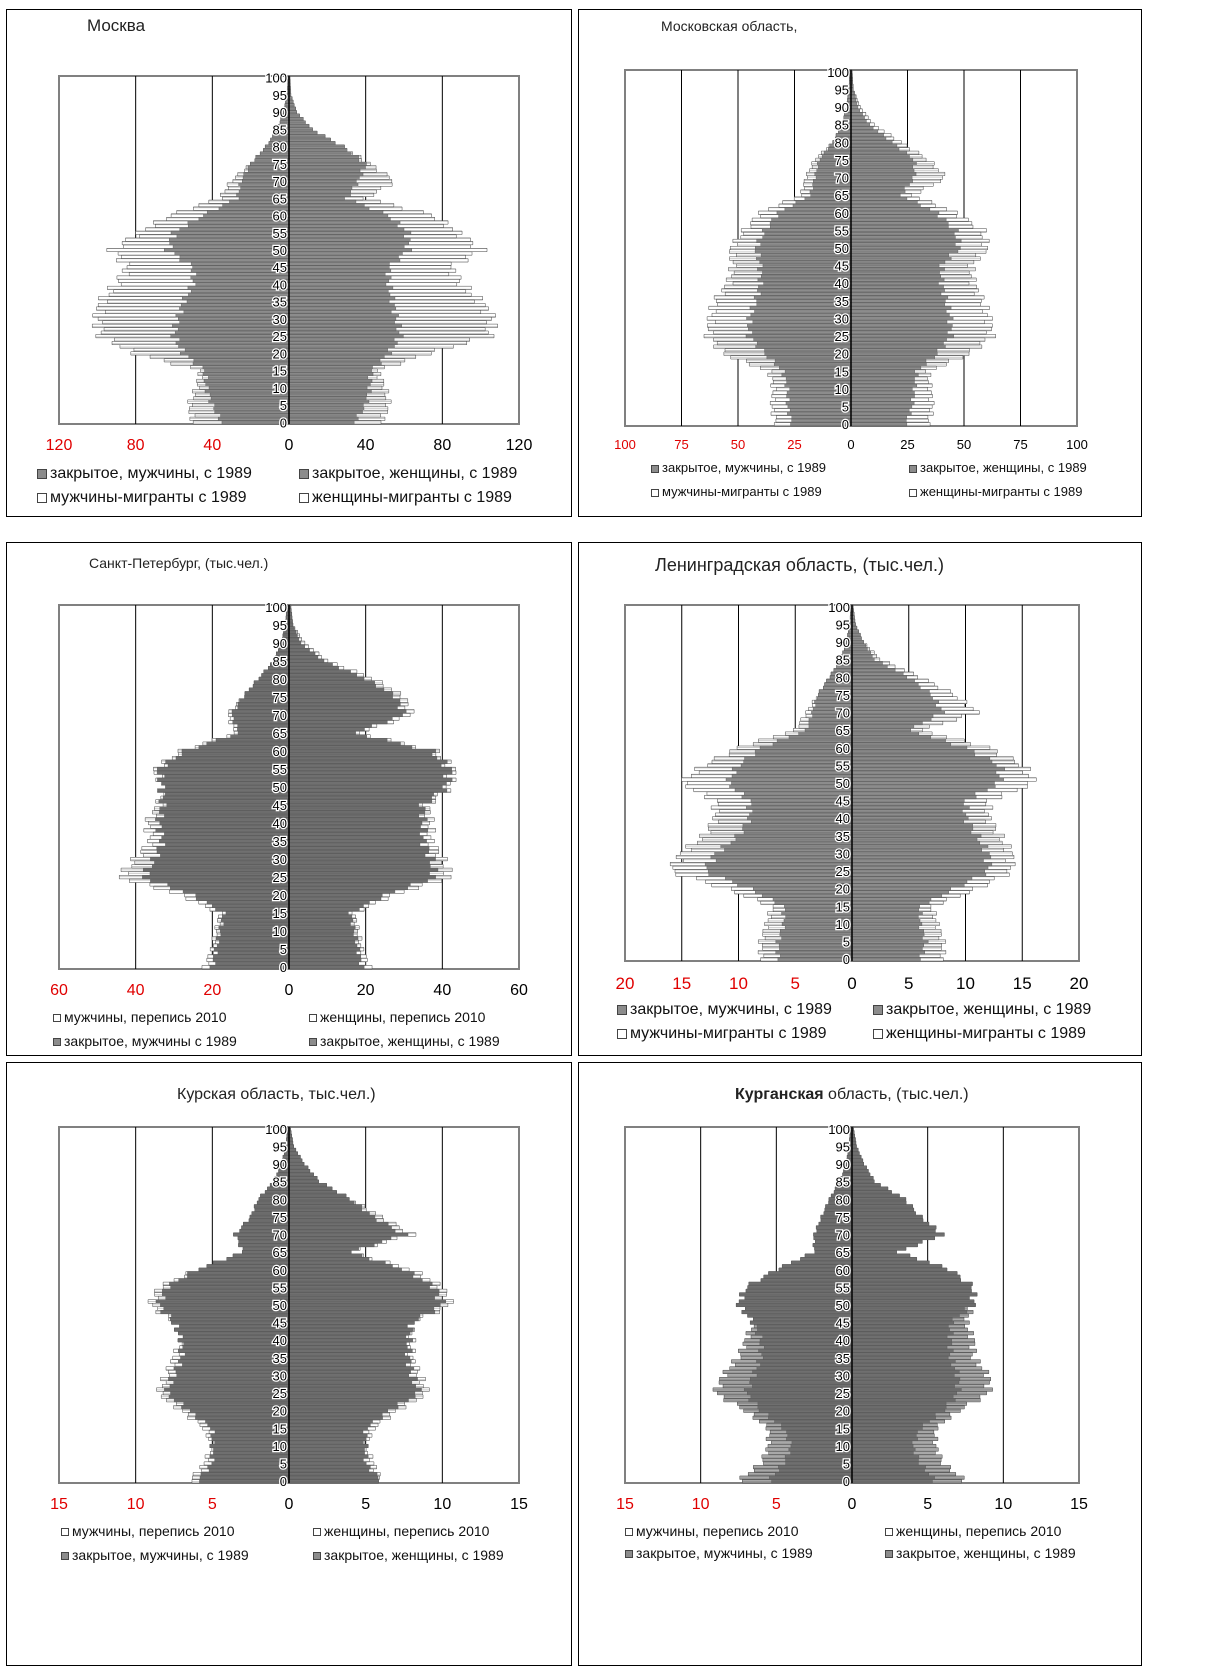 This screenshot has height=1669, width=1213. I want to click on legend-item: мужчины-мигранты с 1989, so click(142, 498).